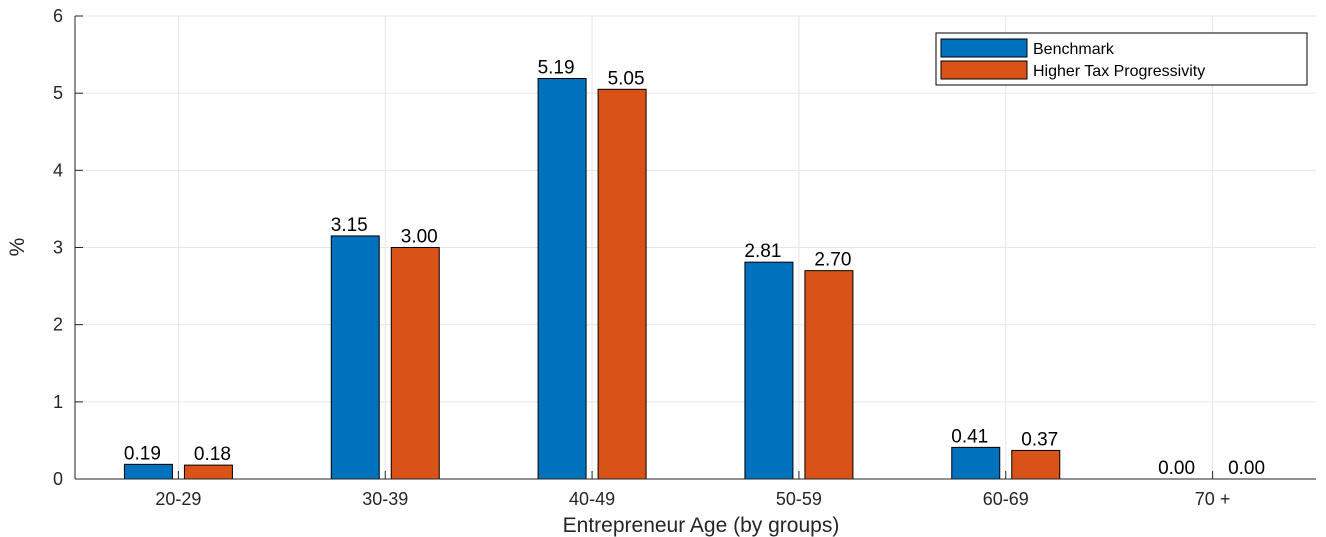  I want to click on x-tick-label: 40-49, so click(592, 499).